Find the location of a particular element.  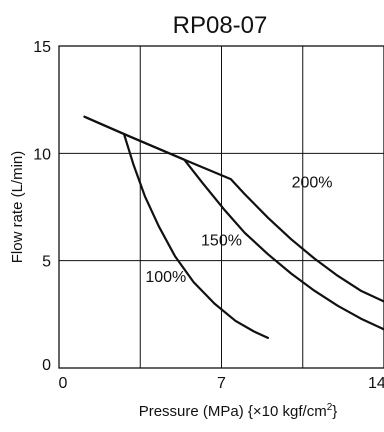

x-axis-label-tail: } is located at coordinates (334, 411).